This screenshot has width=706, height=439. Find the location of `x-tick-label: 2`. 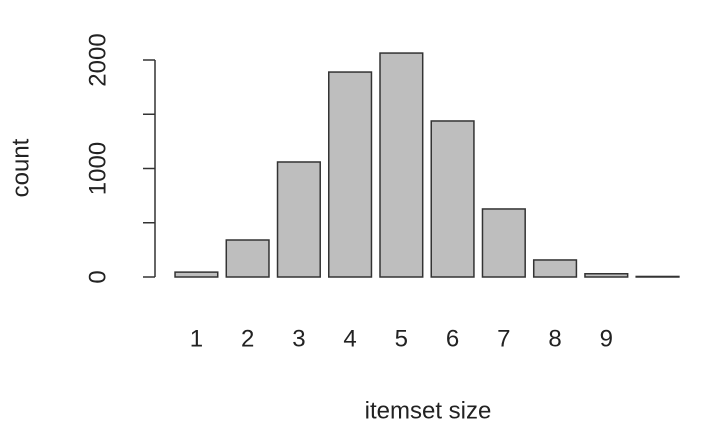

x-tick-label: 2 is located at coordinates (247, 338).